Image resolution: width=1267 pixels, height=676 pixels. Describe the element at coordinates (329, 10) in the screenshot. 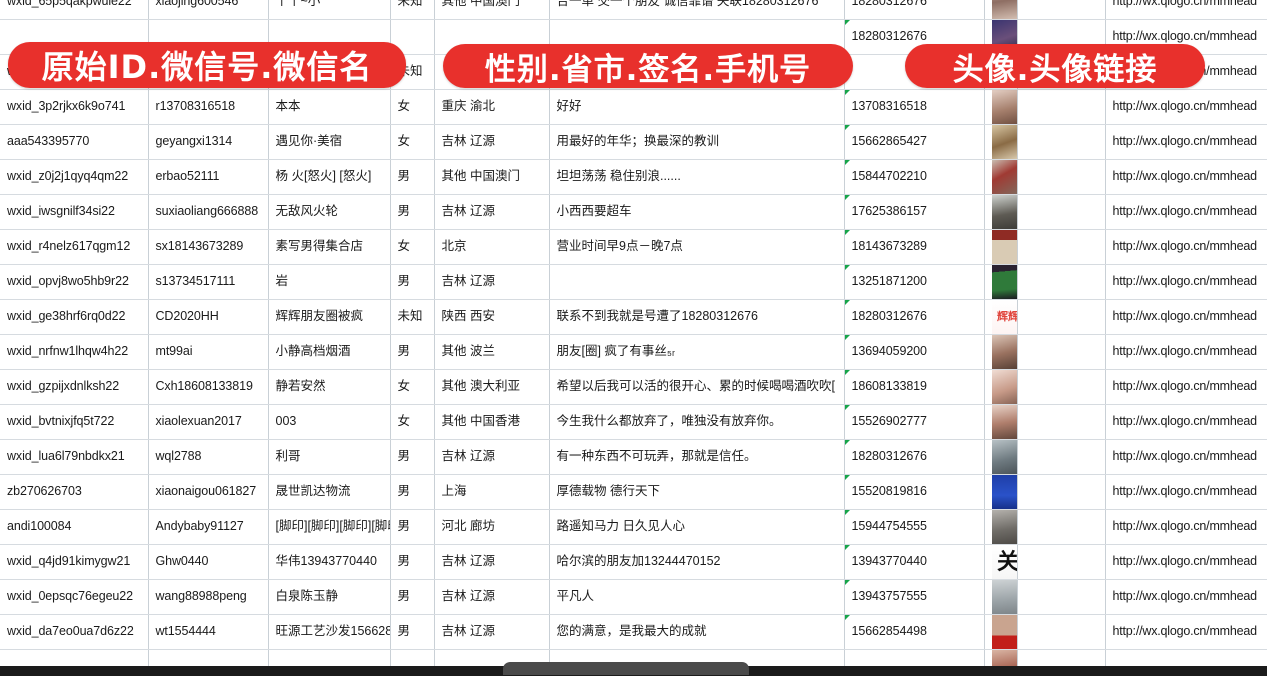

I see `cell-wx_name: 丫丫~小` at that location.